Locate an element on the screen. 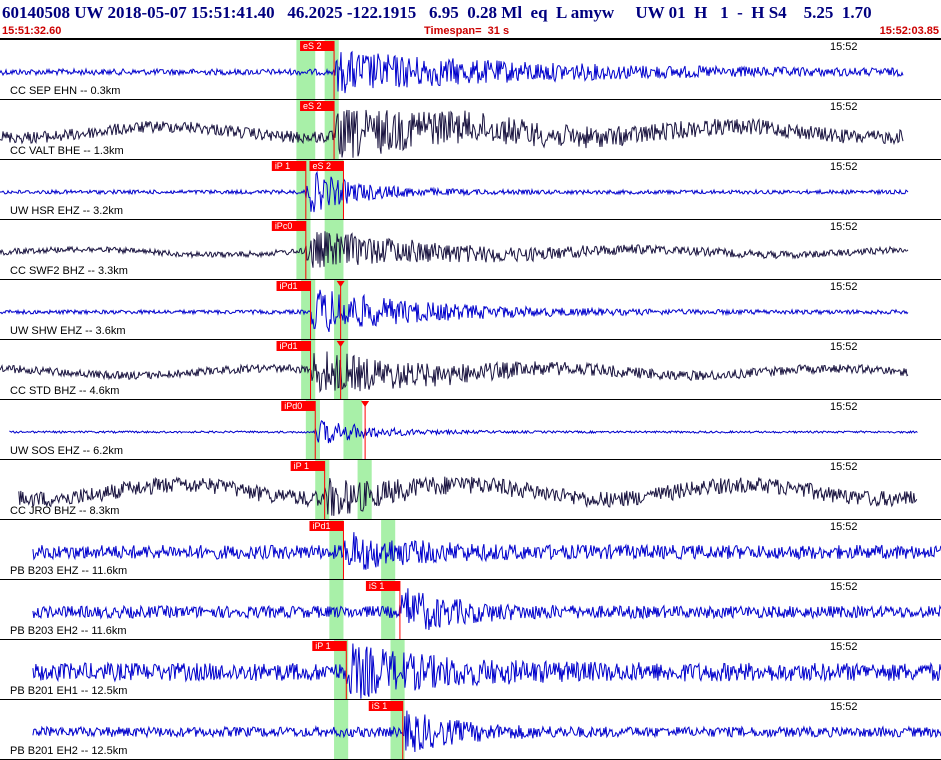 This screenshot has height=760, width=941. trace-panel: iPc0 is located at coordinates (470, 250).